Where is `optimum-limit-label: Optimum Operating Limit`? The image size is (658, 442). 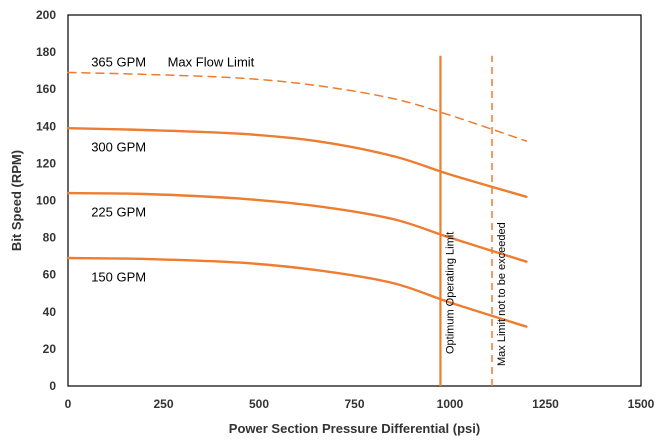
optimum-limit-label: Optimum Operating Limit is located at coordinates (450, 293).